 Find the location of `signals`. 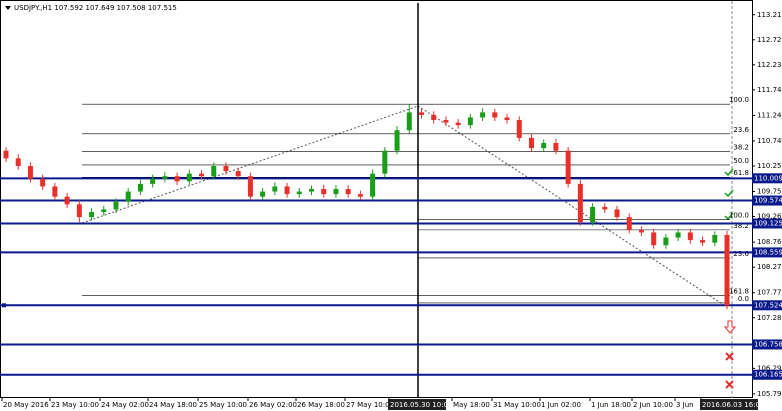

signals is located at coordinates (730, 278).